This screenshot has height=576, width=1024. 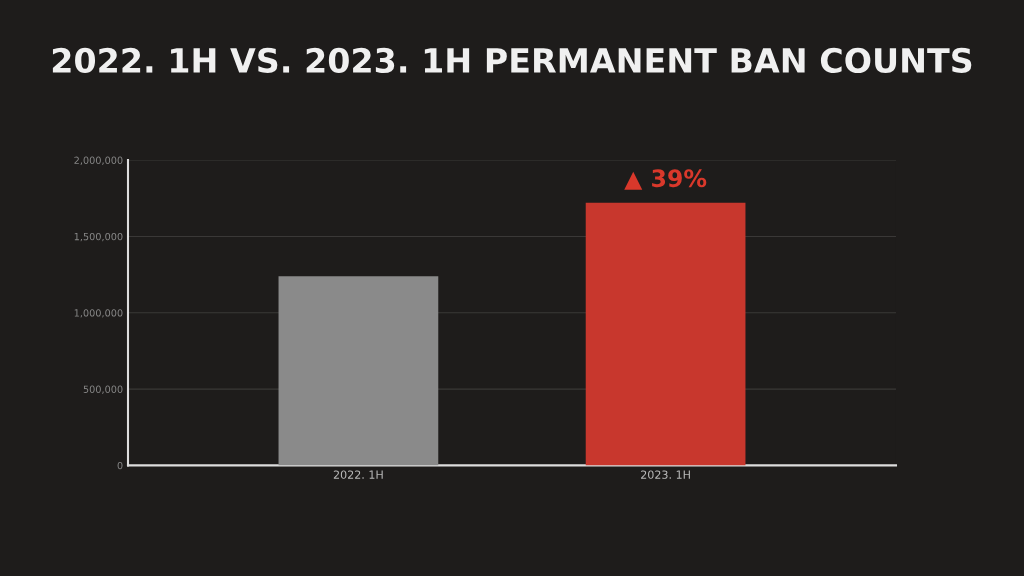 I want to click on chart-title: 2022. 1H VS. 2023. 1H PERMANENT BAN COUNTS, so click(x=512, y=60).